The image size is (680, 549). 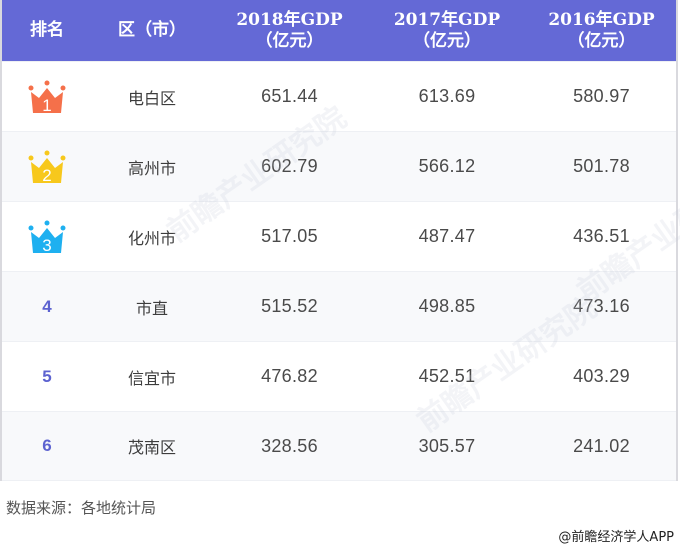 What do you see at coordinates (289, 445) in the screenshot?
I see `gdp-2018-value: 328.56` at bounding box center [289, 445].